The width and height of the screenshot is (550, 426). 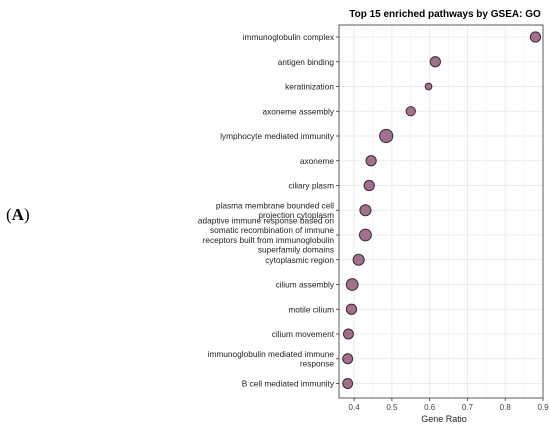 I want to click on y-tick-label: immunoglobulin complex, so click(x=289, y=37).